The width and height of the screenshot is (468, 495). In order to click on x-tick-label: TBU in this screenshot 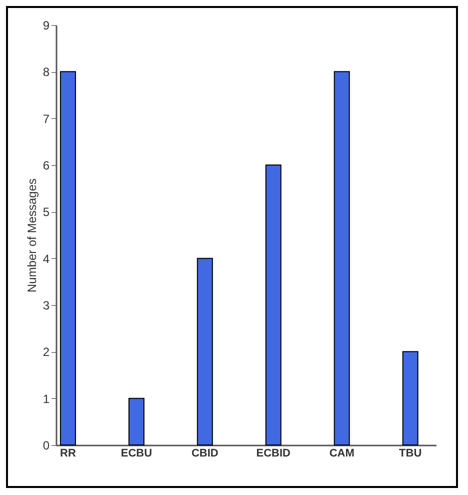, I will do `click(410, 454)`.